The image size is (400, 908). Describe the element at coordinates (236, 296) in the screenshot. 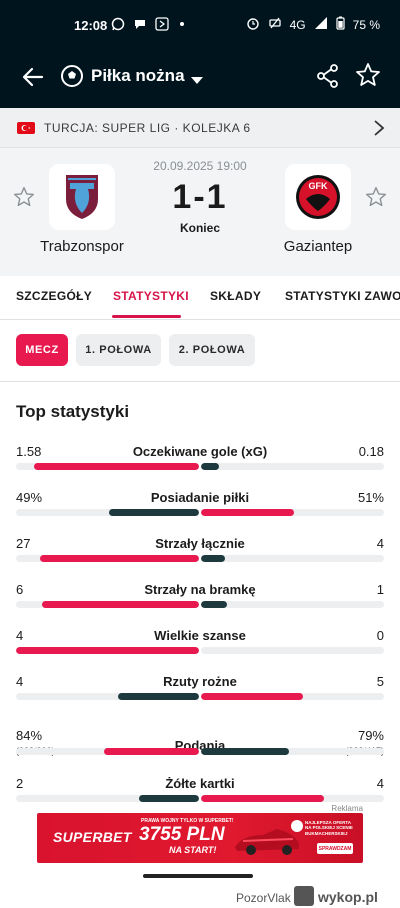

I see `tab-sklady: SKŁADY` at that location.